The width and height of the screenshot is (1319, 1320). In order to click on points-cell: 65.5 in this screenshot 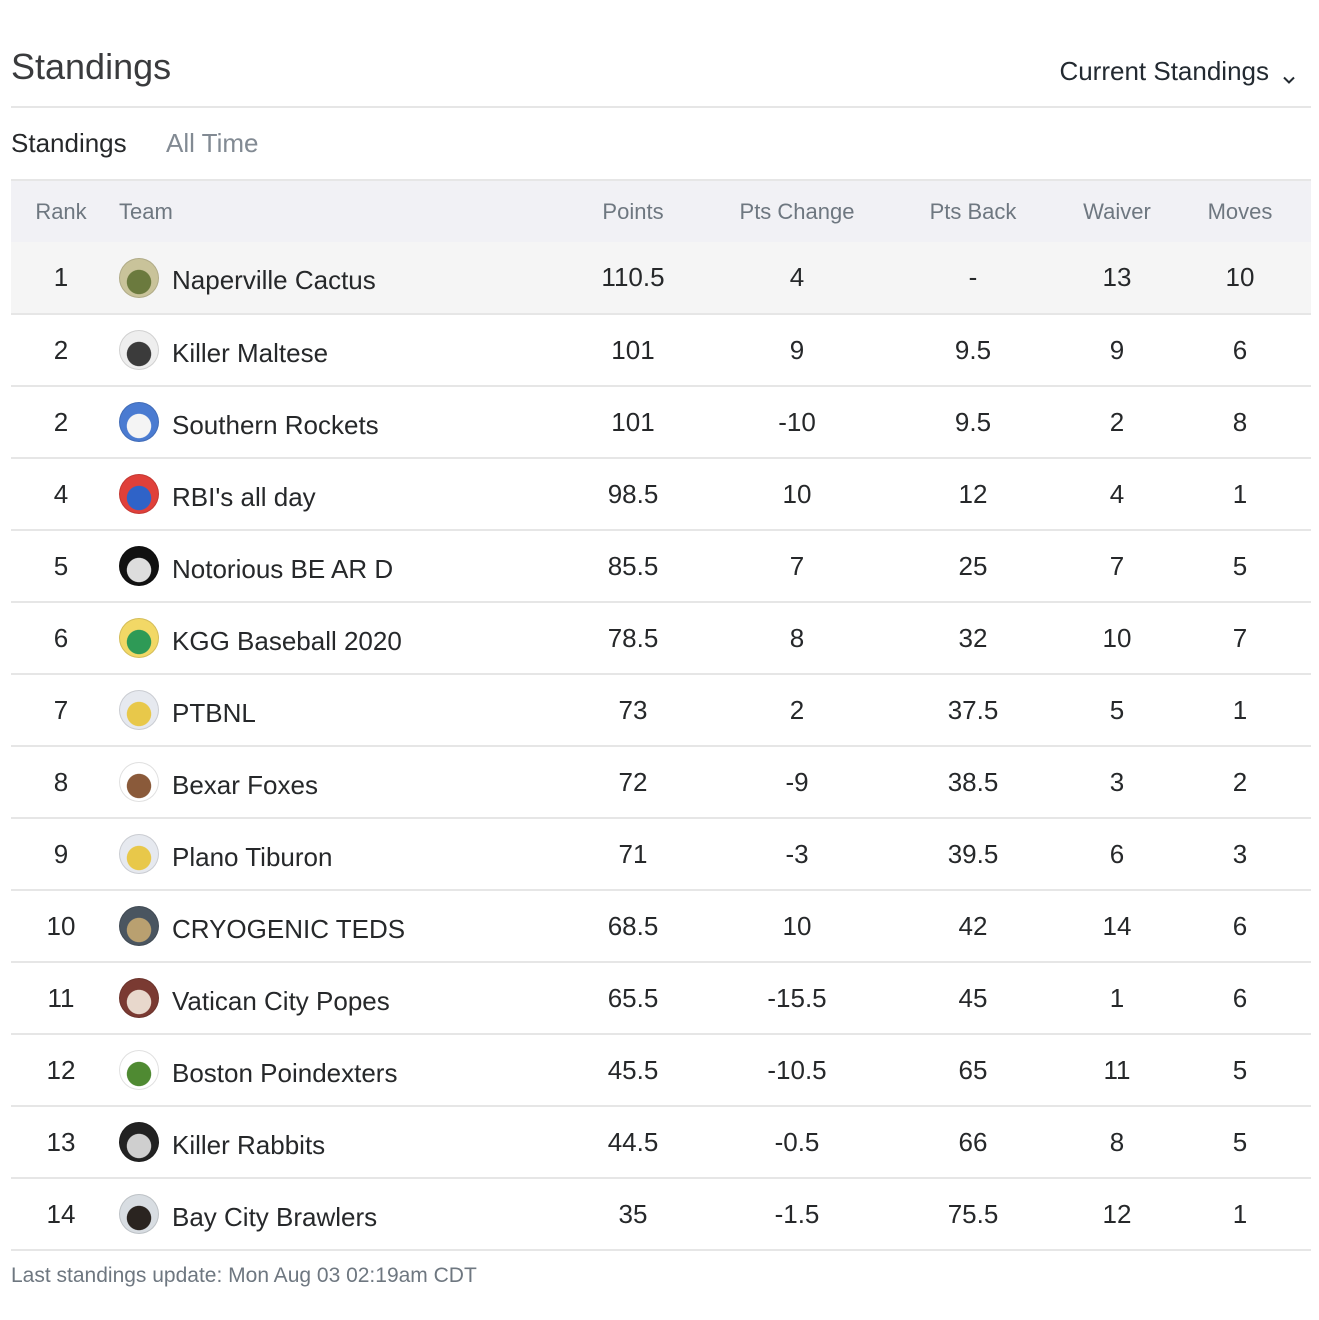, I will do `click(633, 997)`.